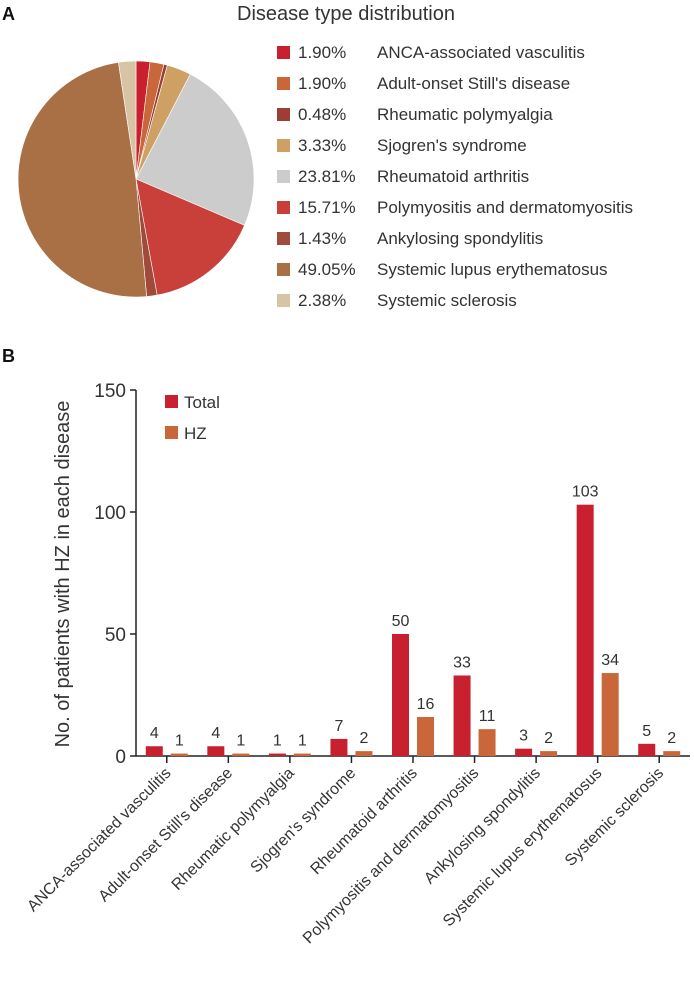 The image size is (694, 996). What do you see at coordinates (195, 149) in the screenshot?
I see `pie-slice-rheumatoid-arthritis` at bounding box center [195, 149].